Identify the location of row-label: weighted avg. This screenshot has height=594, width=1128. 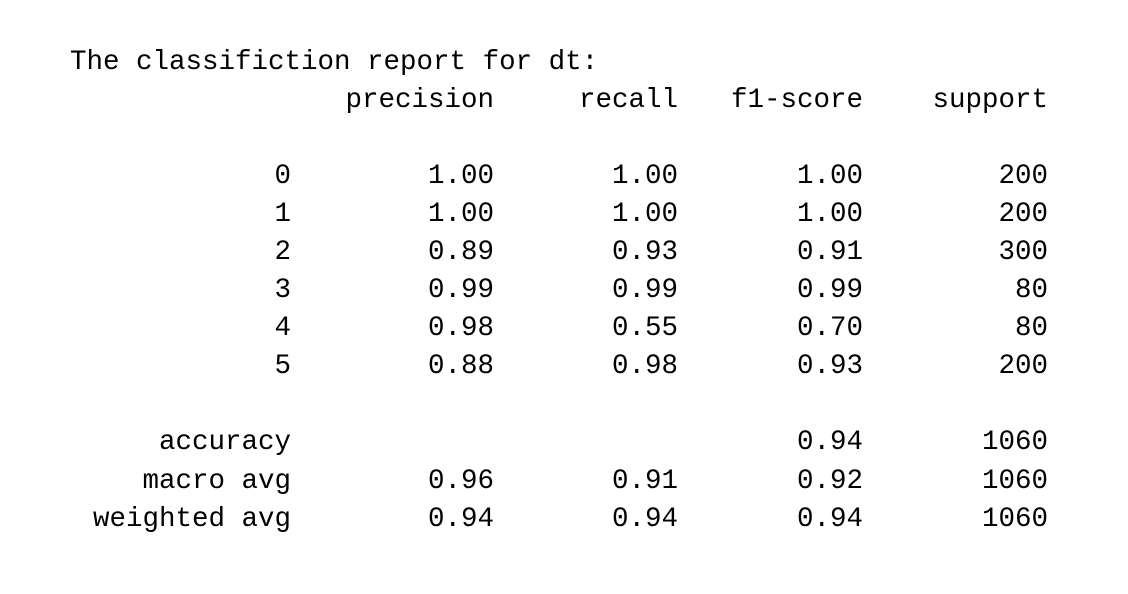
(191, 519).